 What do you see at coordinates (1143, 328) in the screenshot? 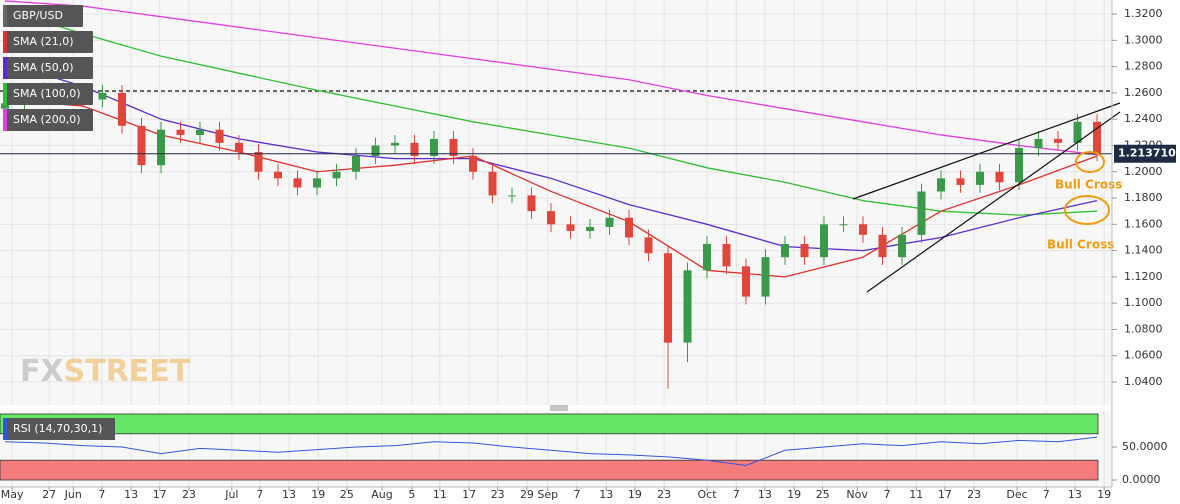
I see `y-tick-label: 1.0800` at bounding box center [1143, 328].